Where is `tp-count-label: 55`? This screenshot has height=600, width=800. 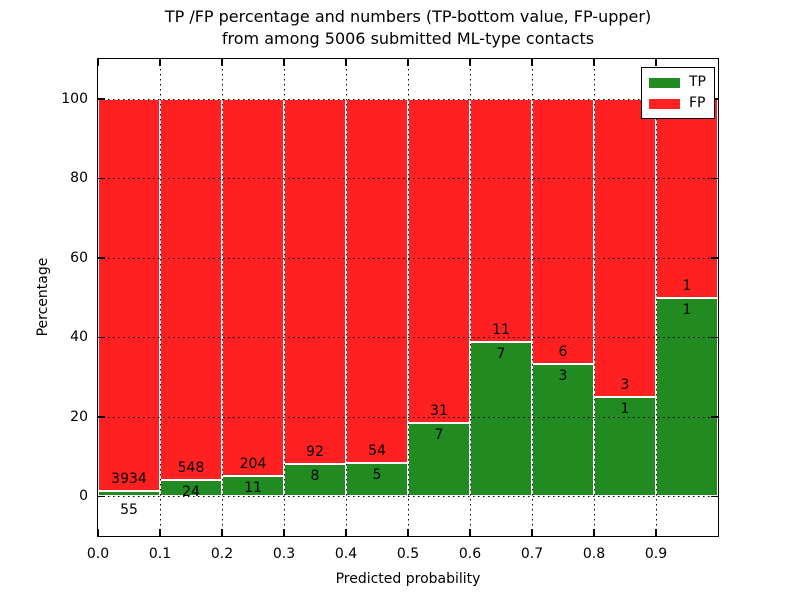 tp-count-label: 55 is located at coordinates (129, 510).